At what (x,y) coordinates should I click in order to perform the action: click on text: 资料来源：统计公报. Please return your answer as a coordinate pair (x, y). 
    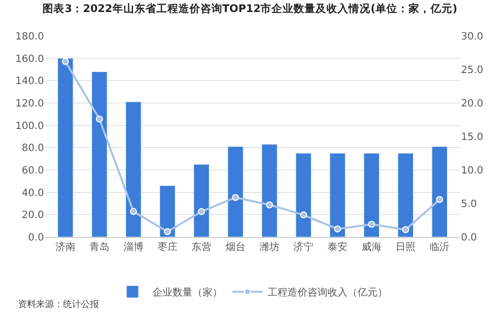
    Looking at the image, I should click on (58, 304).